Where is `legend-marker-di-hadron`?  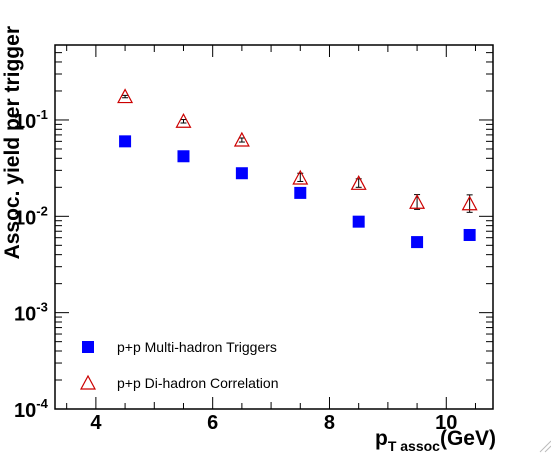 legend-marker-di-hadron is located at coordinates (88, 382).